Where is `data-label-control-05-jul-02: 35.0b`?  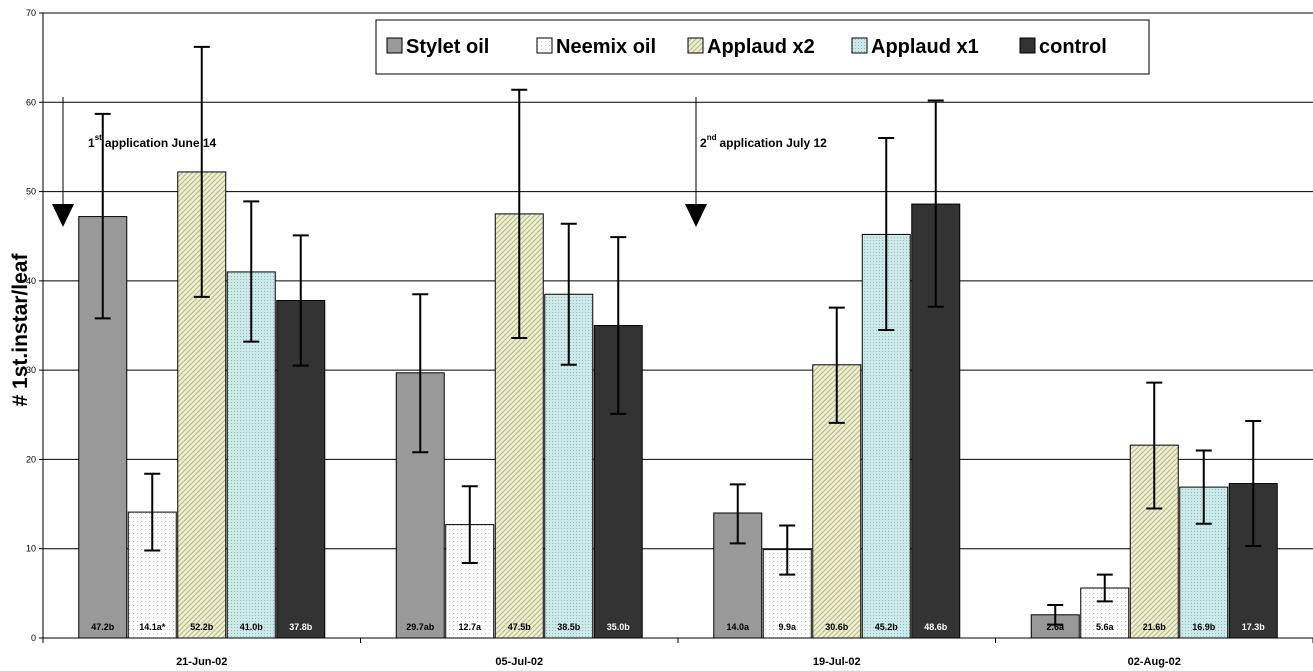 data-label-control-05-jul-02: 35.0b is located at coordinates (619, 627).